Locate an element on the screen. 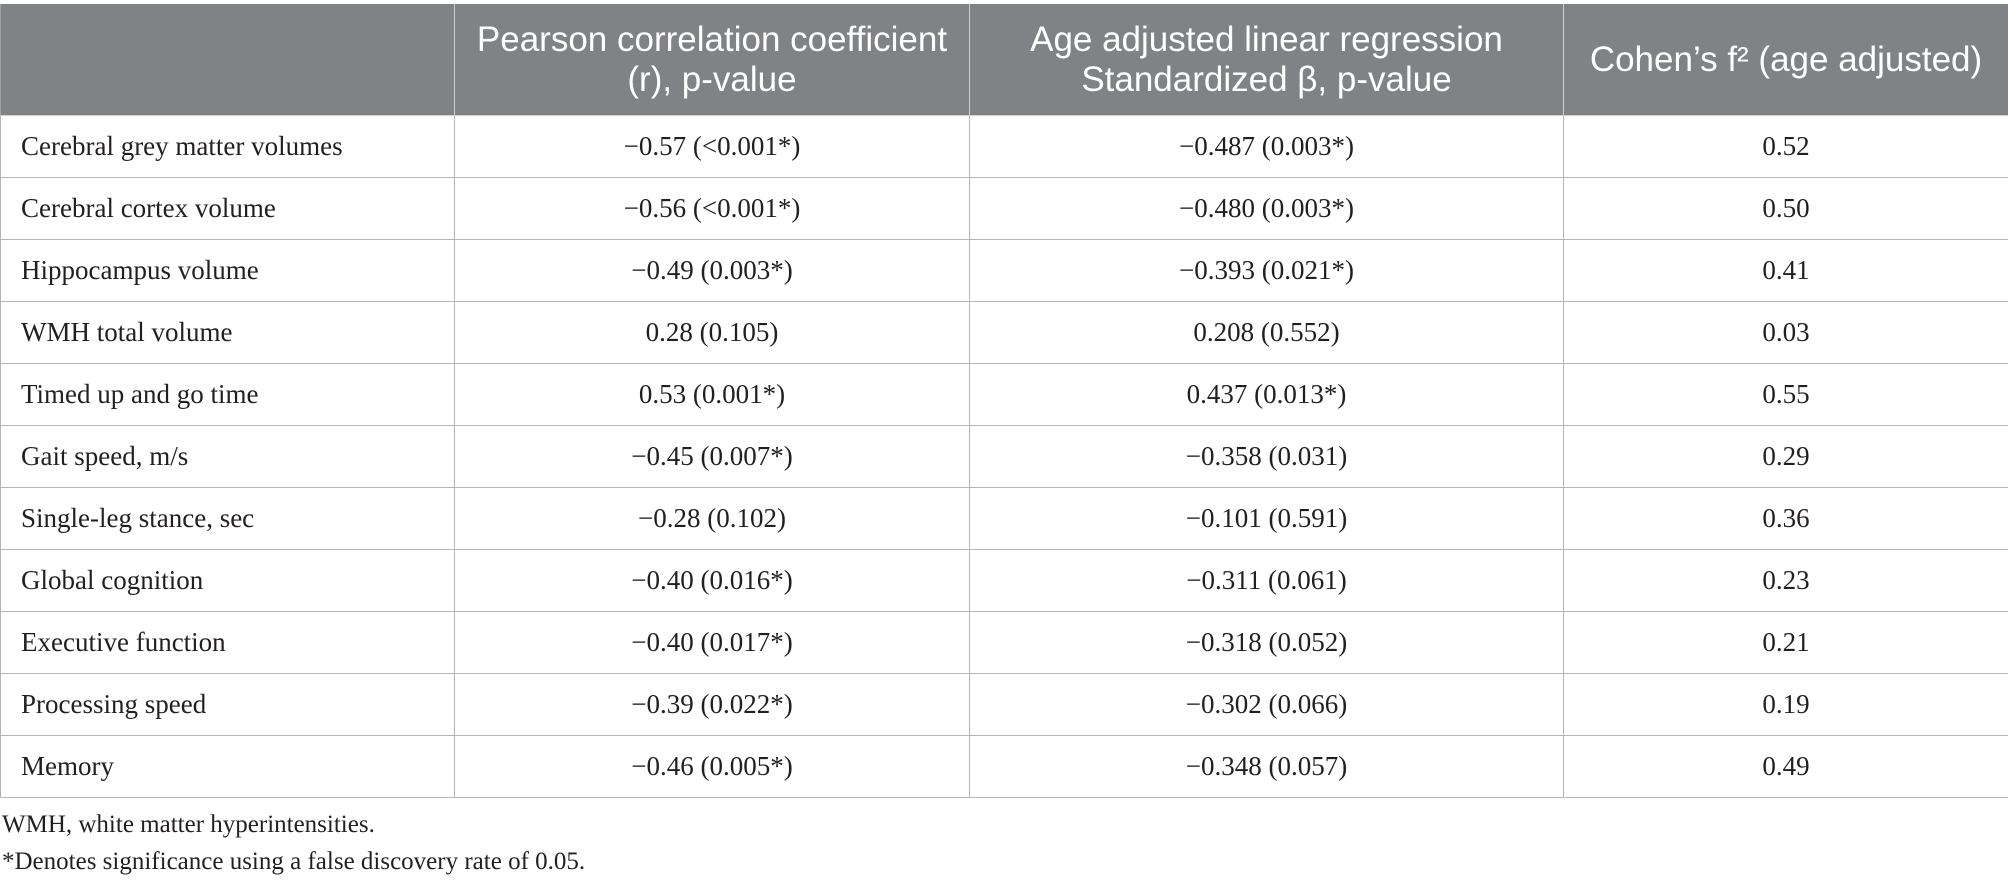  regression-cell: 0.208 (0.552) is located at coordinates (1266, 332).